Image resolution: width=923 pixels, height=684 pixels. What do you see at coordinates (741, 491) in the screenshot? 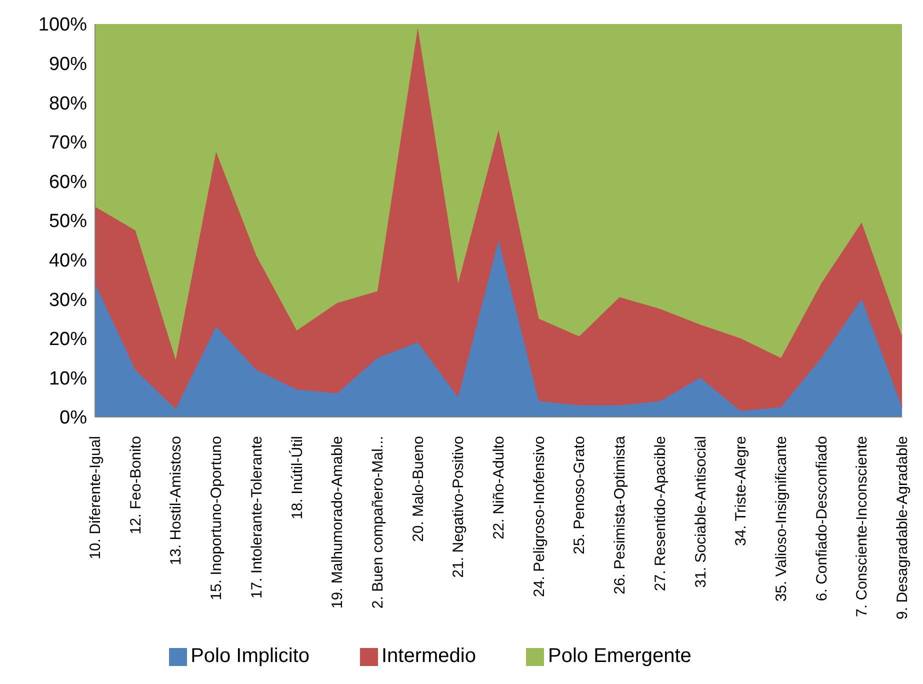
I see `x-tick-label: 34. Triste-Alegre` at bounding box center [741, 491].